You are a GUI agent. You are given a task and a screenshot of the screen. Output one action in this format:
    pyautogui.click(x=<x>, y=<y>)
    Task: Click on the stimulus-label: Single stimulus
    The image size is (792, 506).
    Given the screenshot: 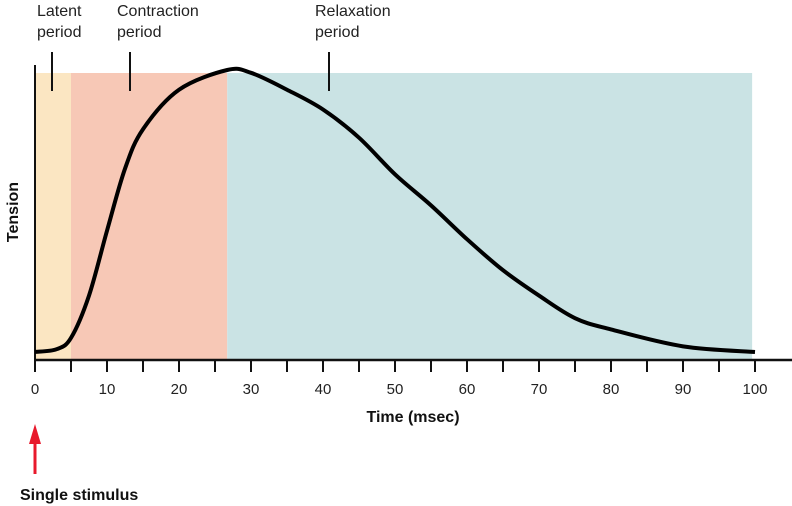 What is the action you would take?
    pyautogui.click(x=79, y=495)
    